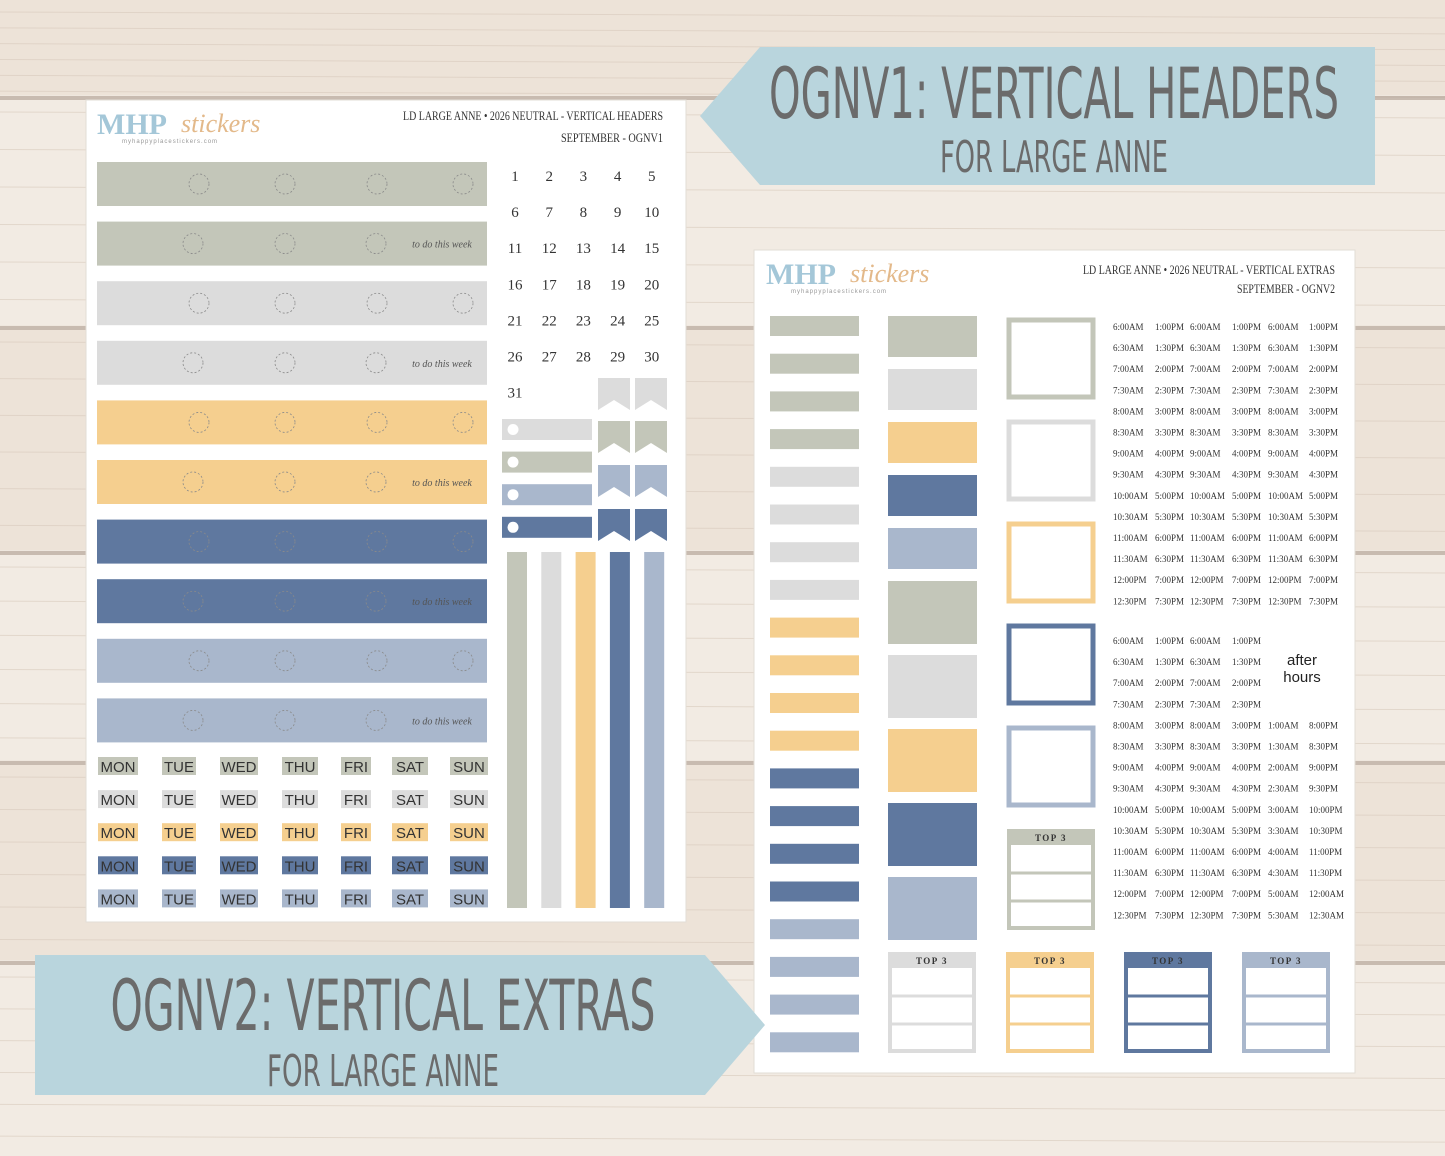 The height and width of the screenshot is (1156, 1445). What do you see at coordinates (1286, 961) in the screenshot?
I see `top3-label: TOP 3` at bounding box center [1286, 961].